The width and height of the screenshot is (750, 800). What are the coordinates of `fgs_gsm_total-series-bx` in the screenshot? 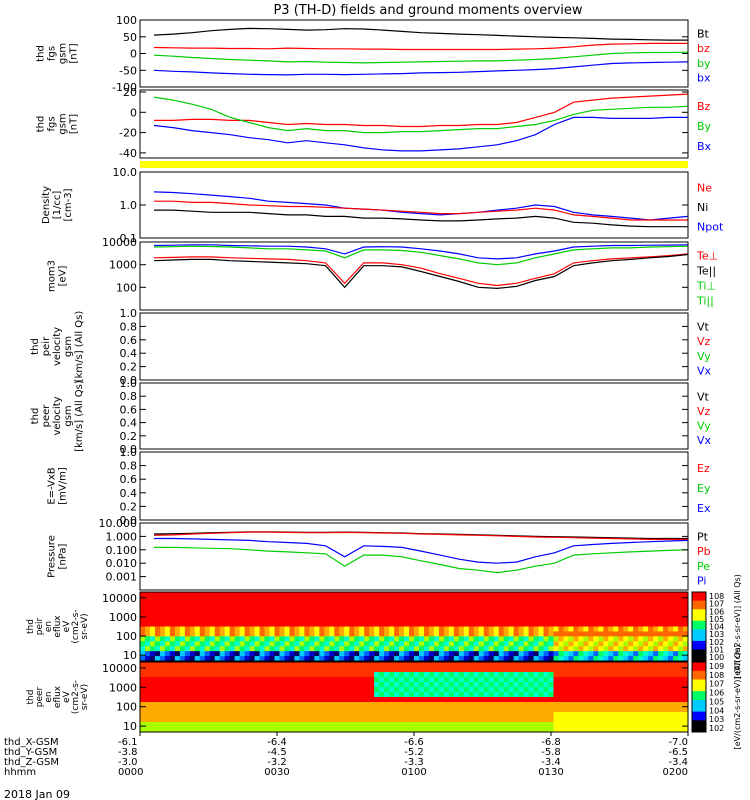 It's located at (421, 68).